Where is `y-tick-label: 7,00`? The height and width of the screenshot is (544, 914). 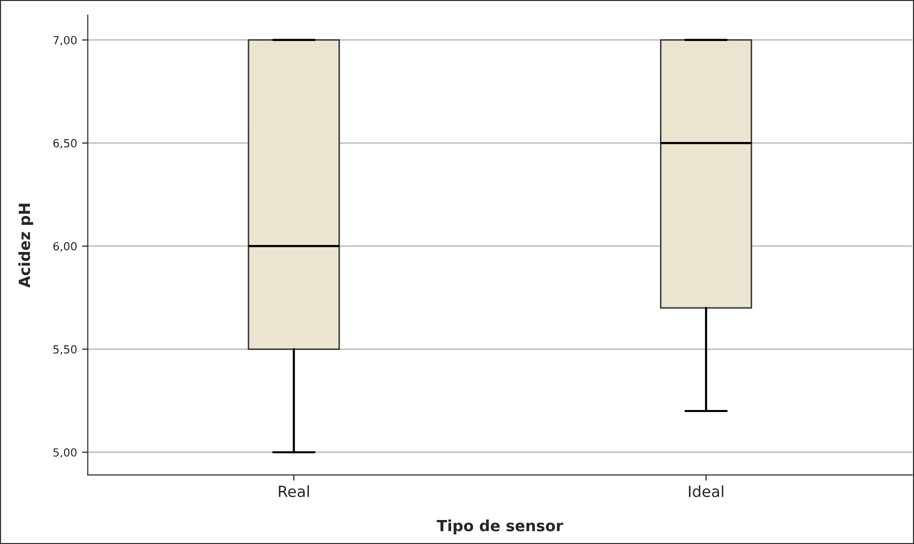 y-tick-label: 7,00 is located at coordinates (65, 41).